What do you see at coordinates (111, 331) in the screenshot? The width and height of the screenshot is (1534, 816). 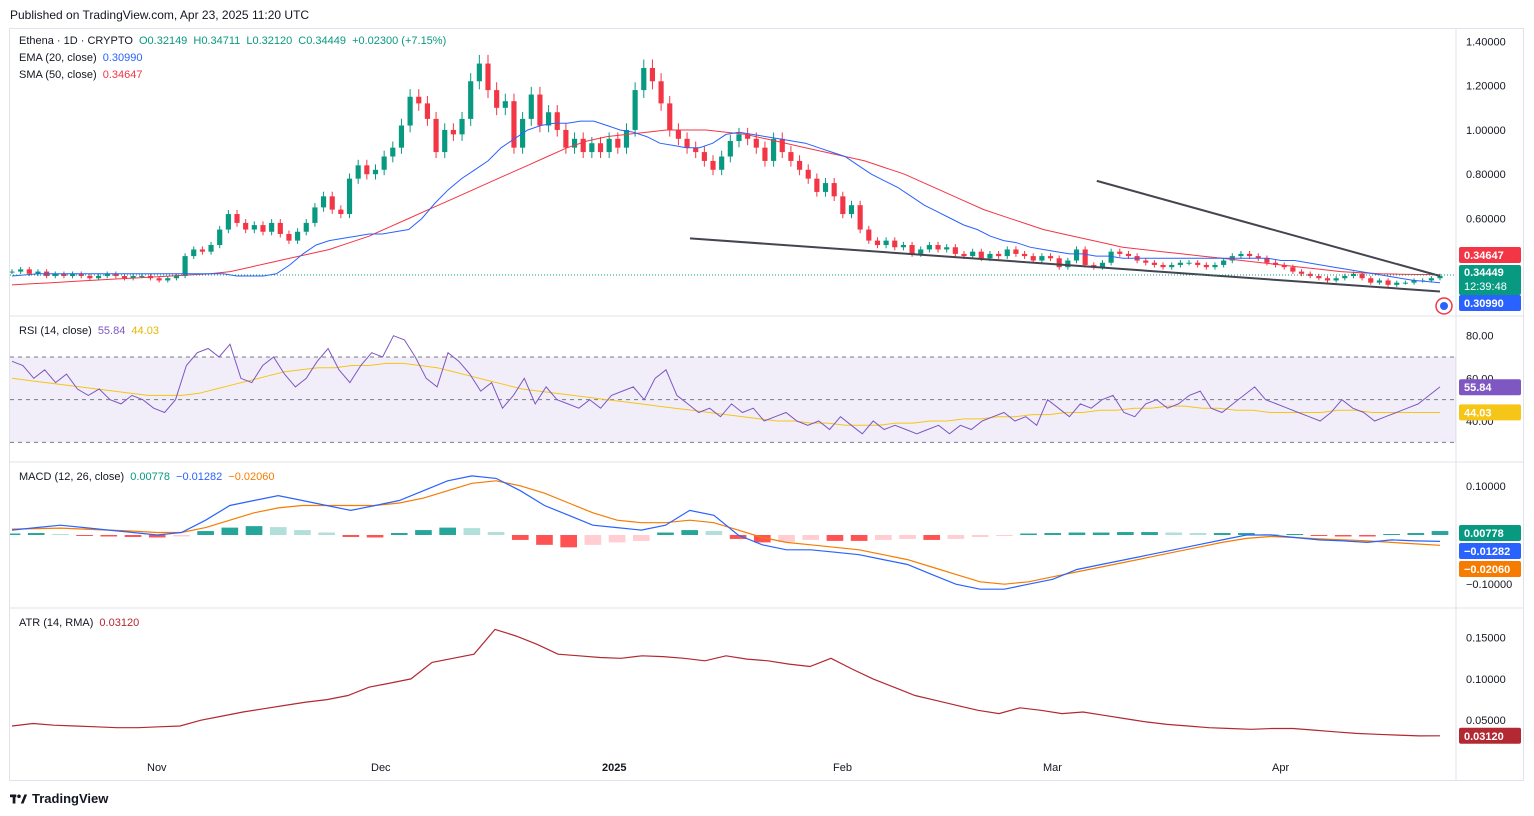 I see `rsi-value: 55.84` at bounding box center [111, 331].